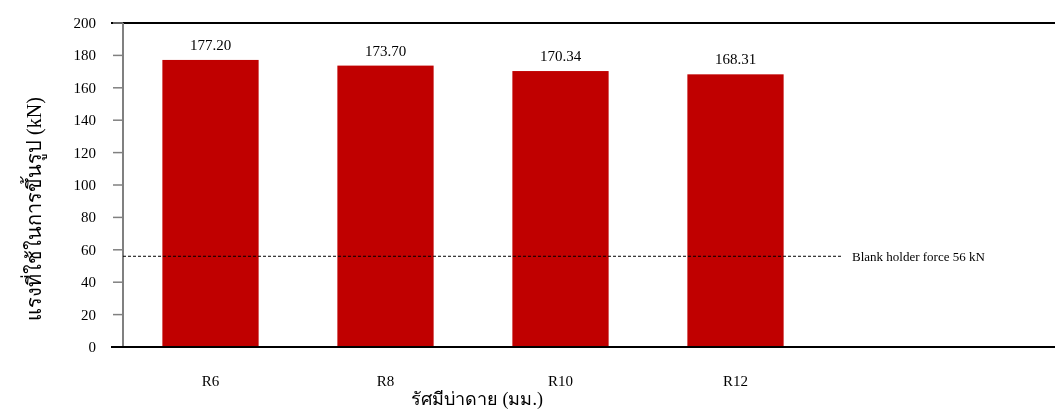 The image size is (1055, 412). I want to click on x-tick-label: R8, so click(385, 381).